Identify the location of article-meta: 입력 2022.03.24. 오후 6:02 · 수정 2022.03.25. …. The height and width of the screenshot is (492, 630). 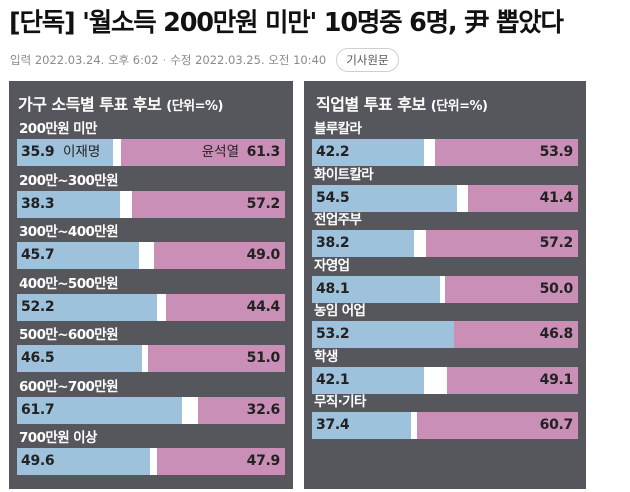
(204, 60).